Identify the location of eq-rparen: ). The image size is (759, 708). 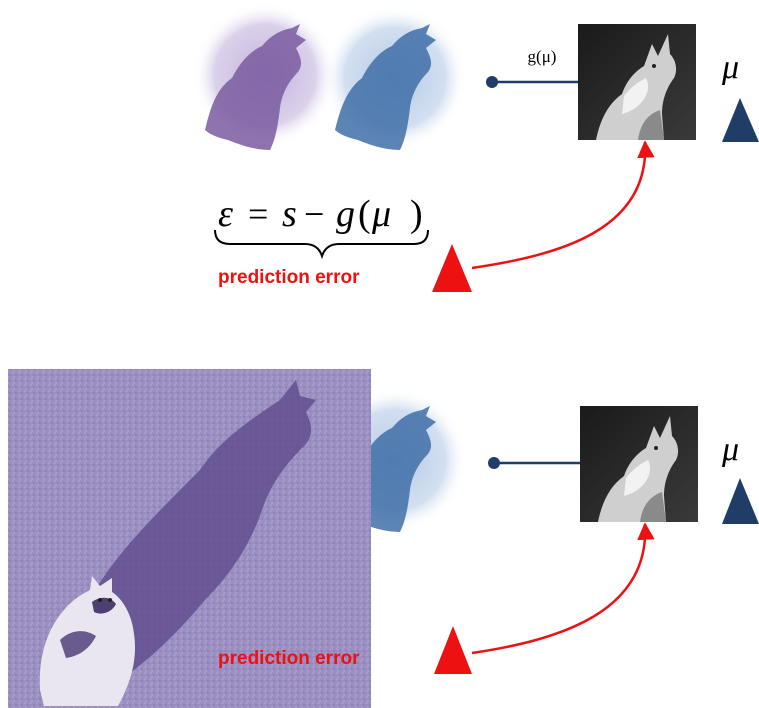
(416, 214).